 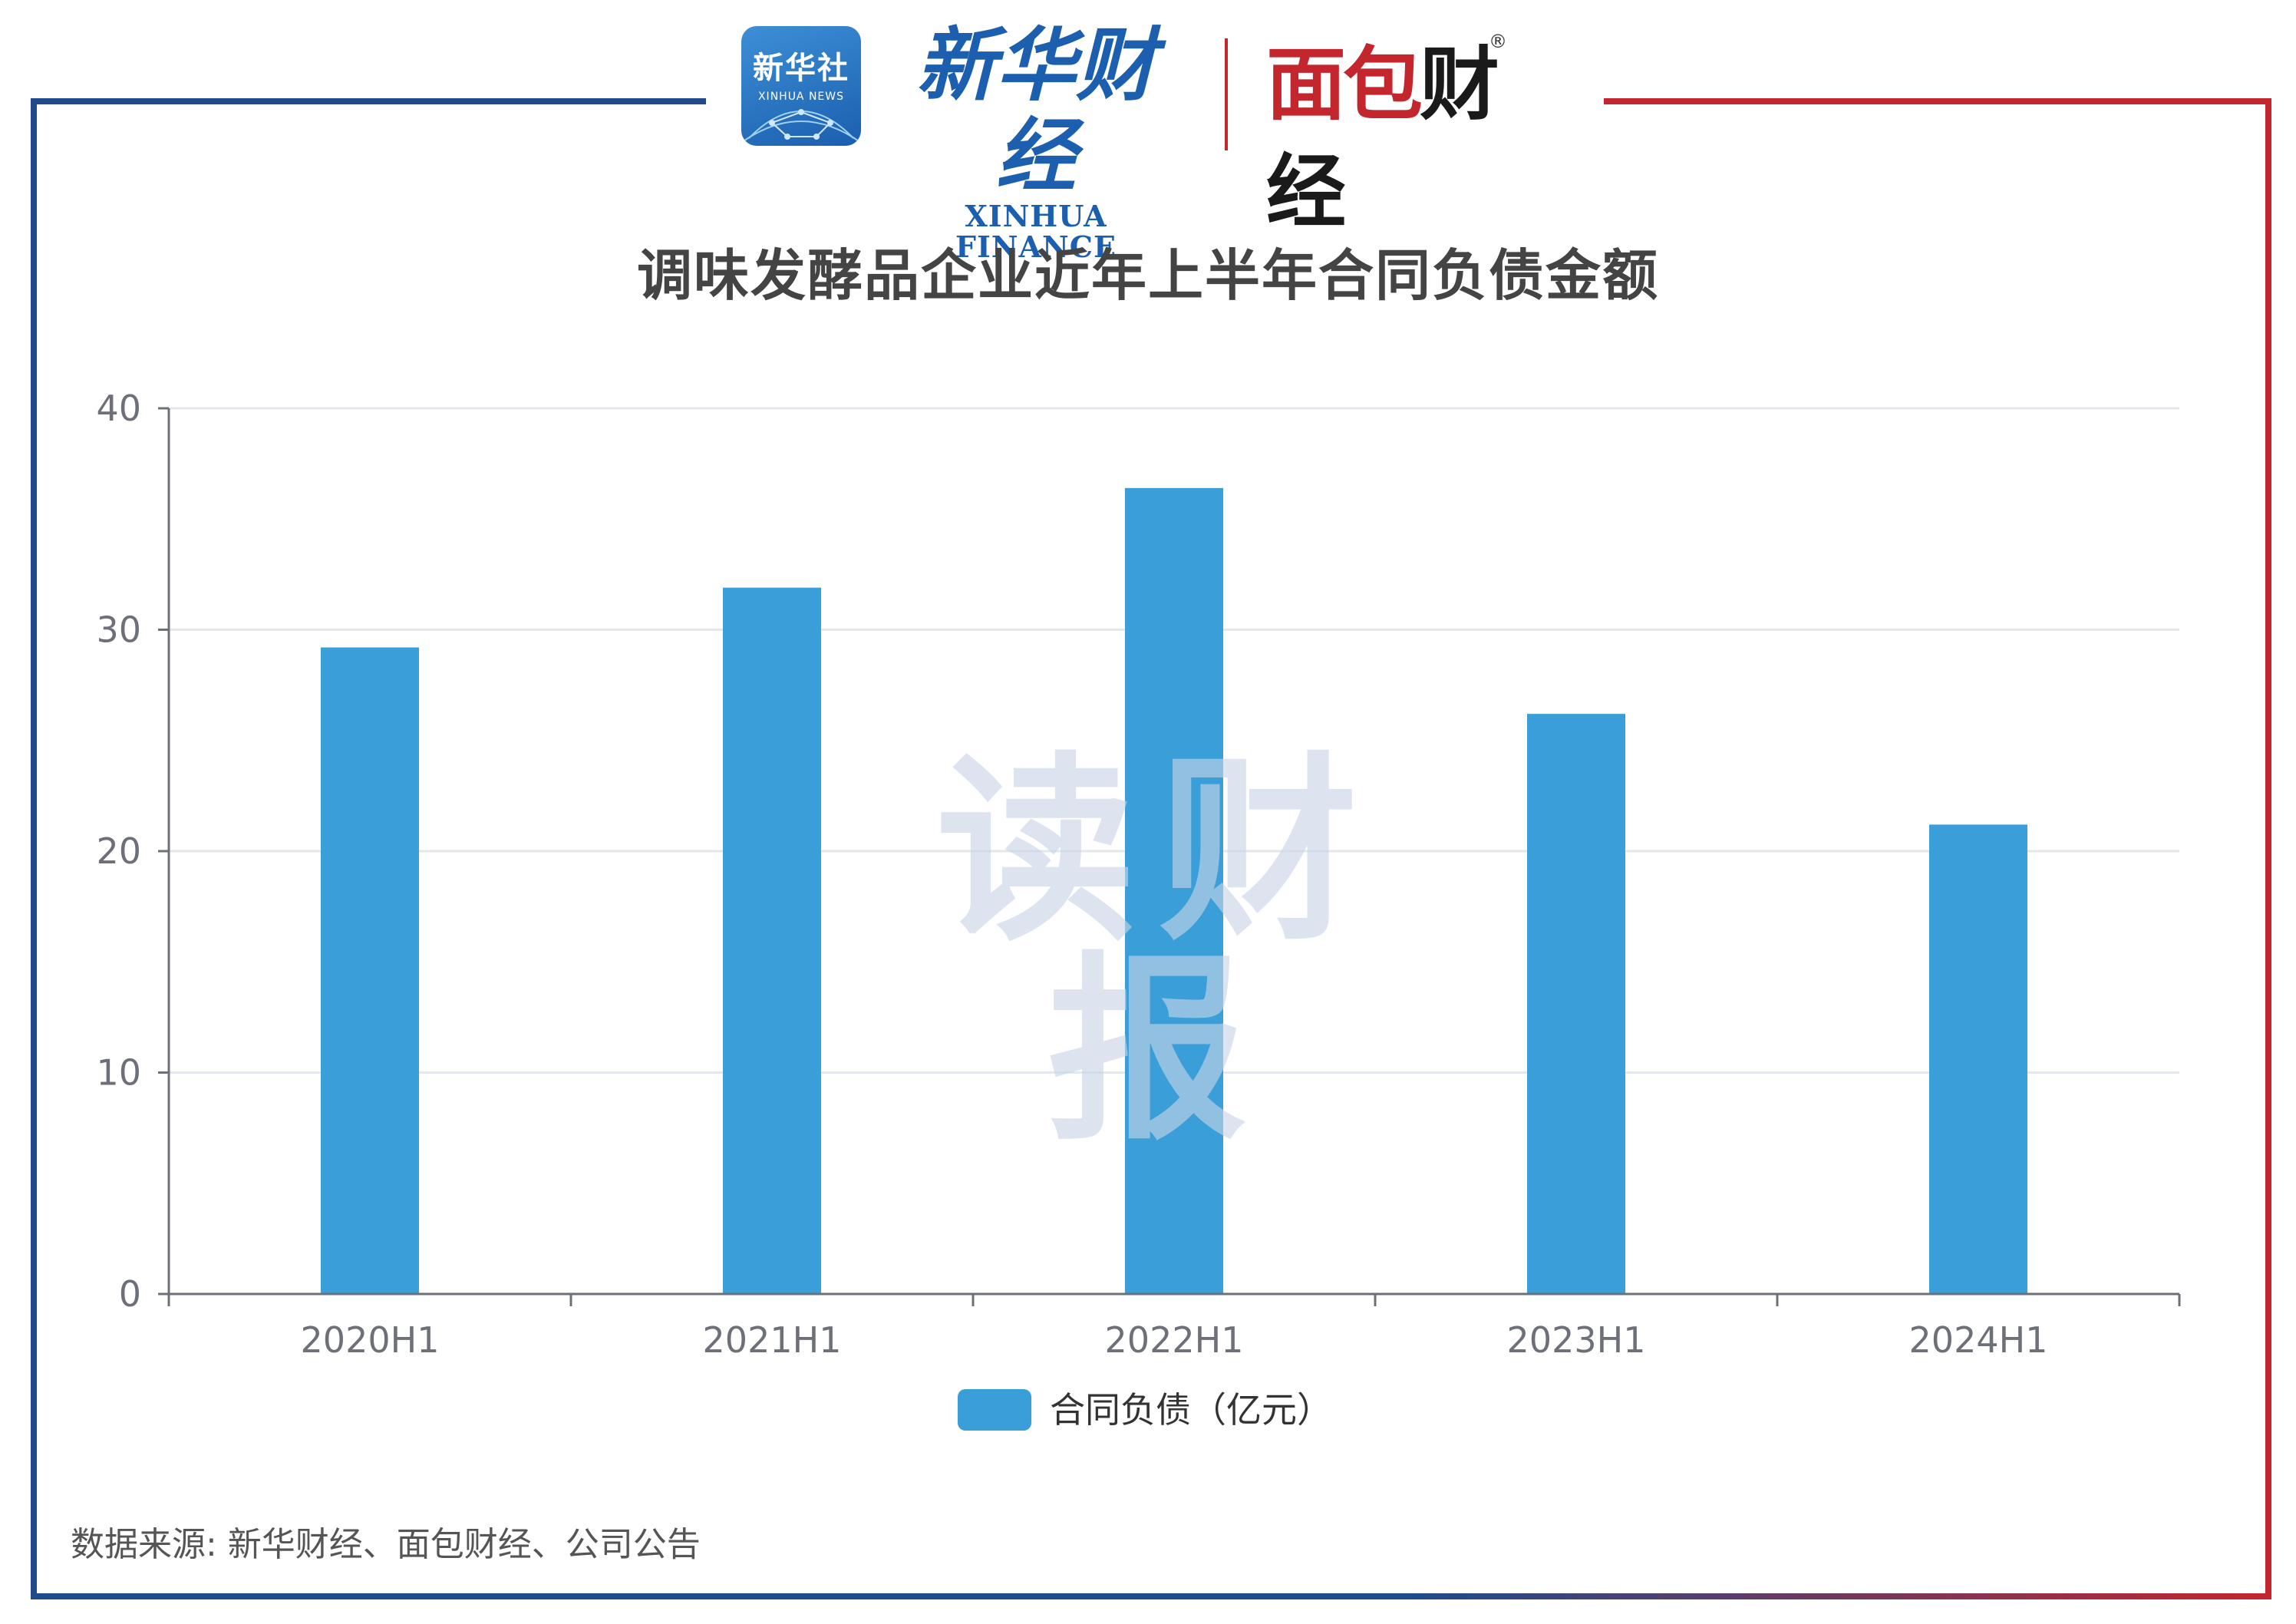 I want to click on y-tick-label: 40, so click(x=118, y=408).